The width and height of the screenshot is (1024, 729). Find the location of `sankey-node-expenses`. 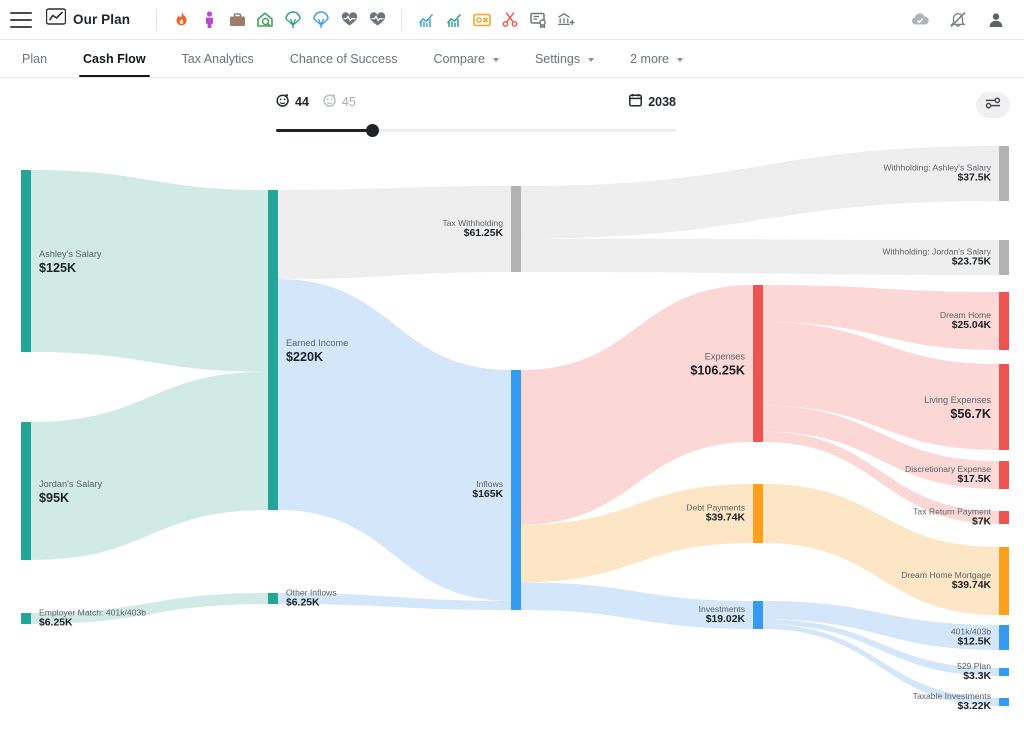

sankey-node-expenses is located at coordinates (758, 363).